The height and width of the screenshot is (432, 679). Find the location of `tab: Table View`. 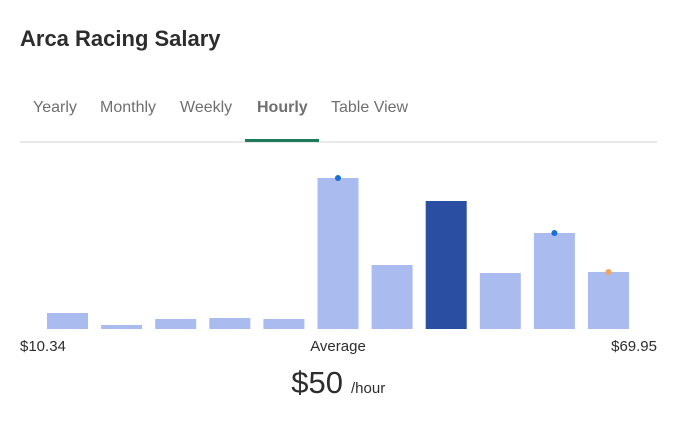

tab: Table View is located at coordinates (370, 107).